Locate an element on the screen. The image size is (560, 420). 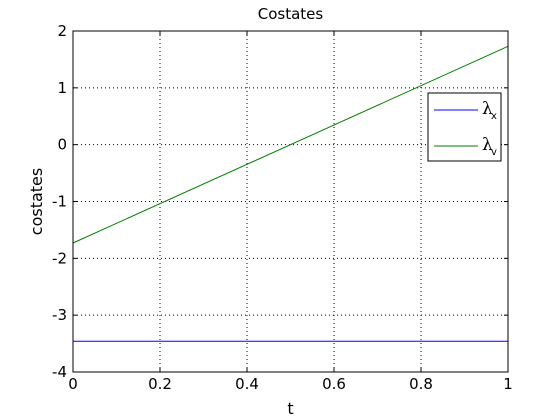
y-tick-label: -4 is located at coordinates (59, 372).